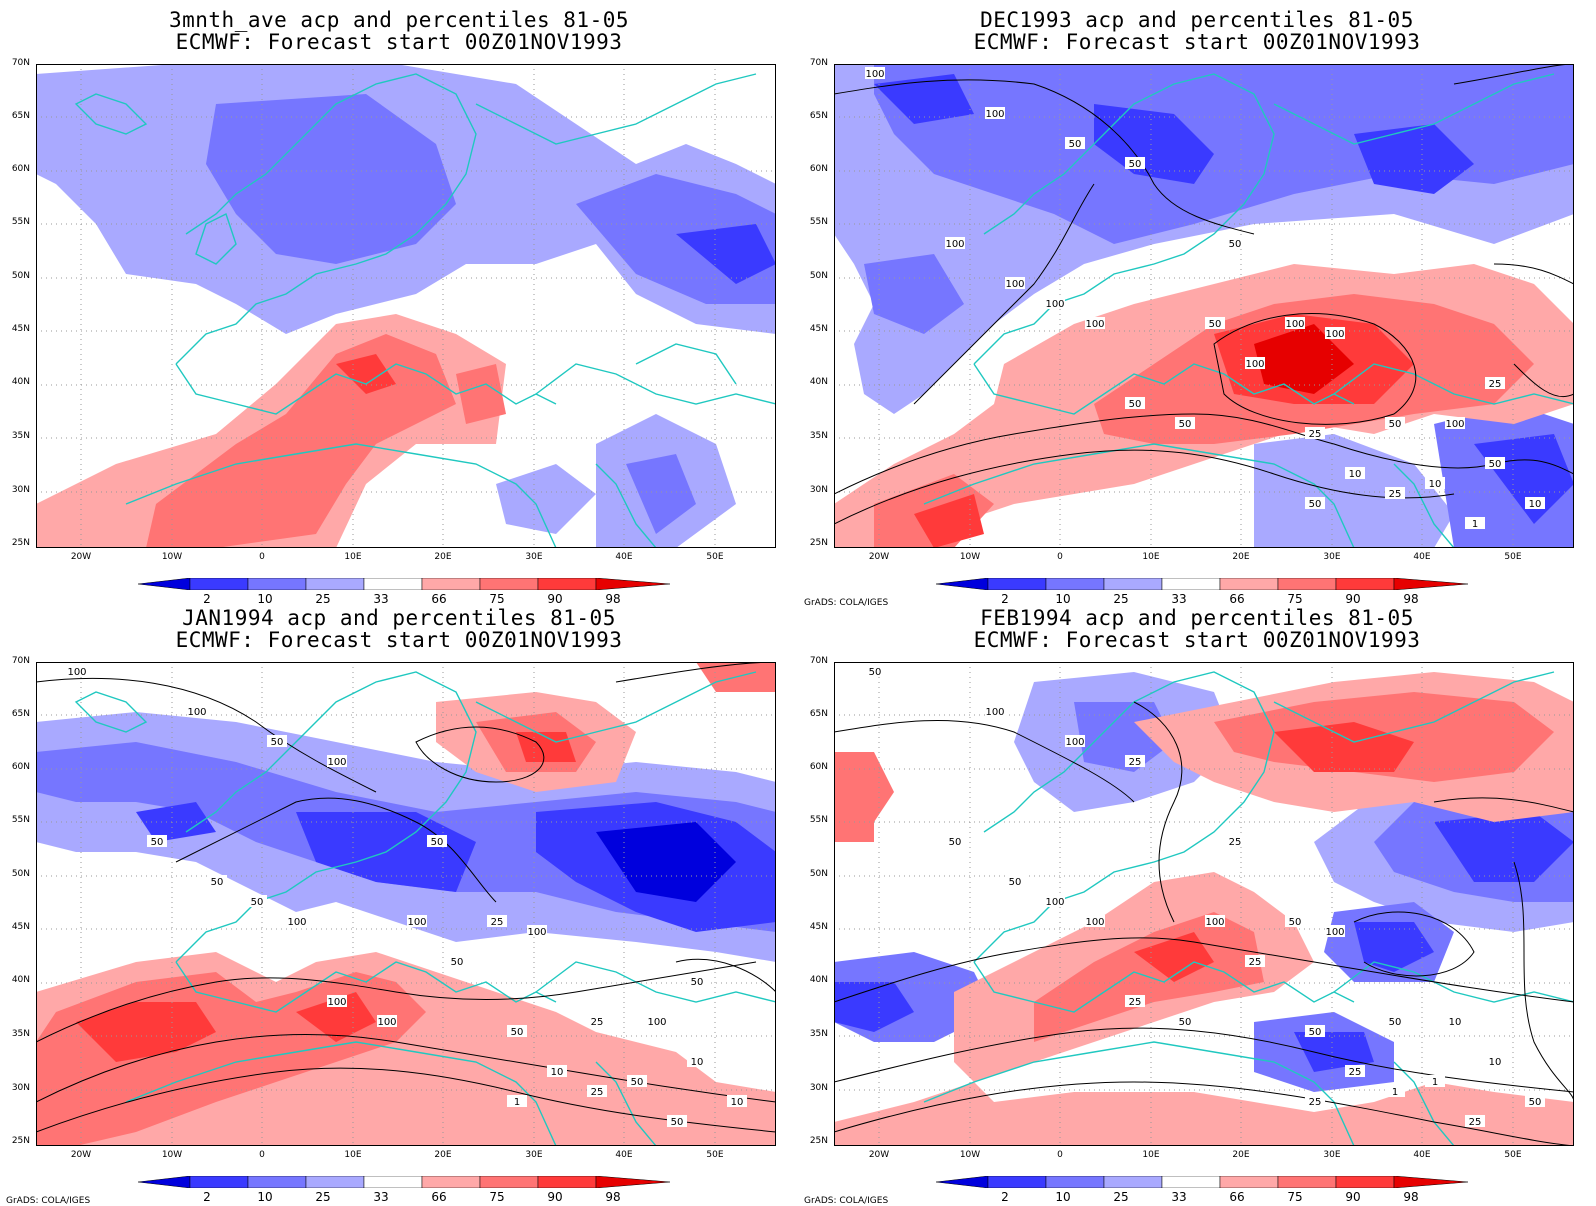  What do you see at coordinates (497, 599) in the screenshot?
I see `colorbar-label: 75` at bounding box center [497, 599].